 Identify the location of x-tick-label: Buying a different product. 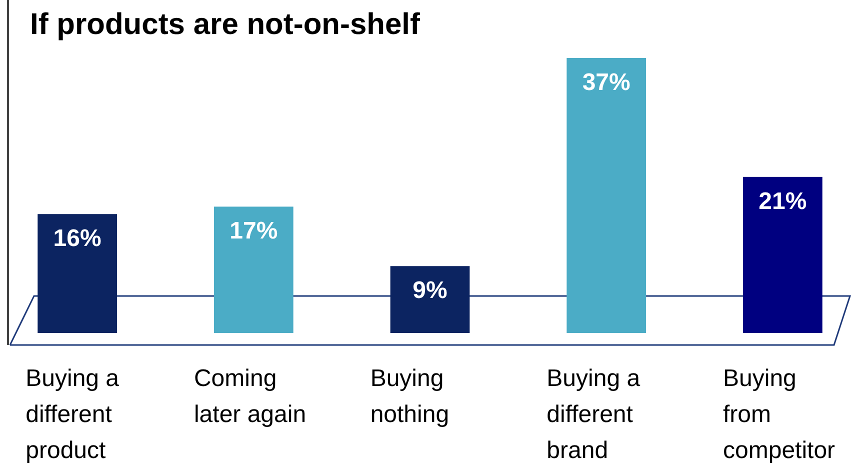
(73, 414).